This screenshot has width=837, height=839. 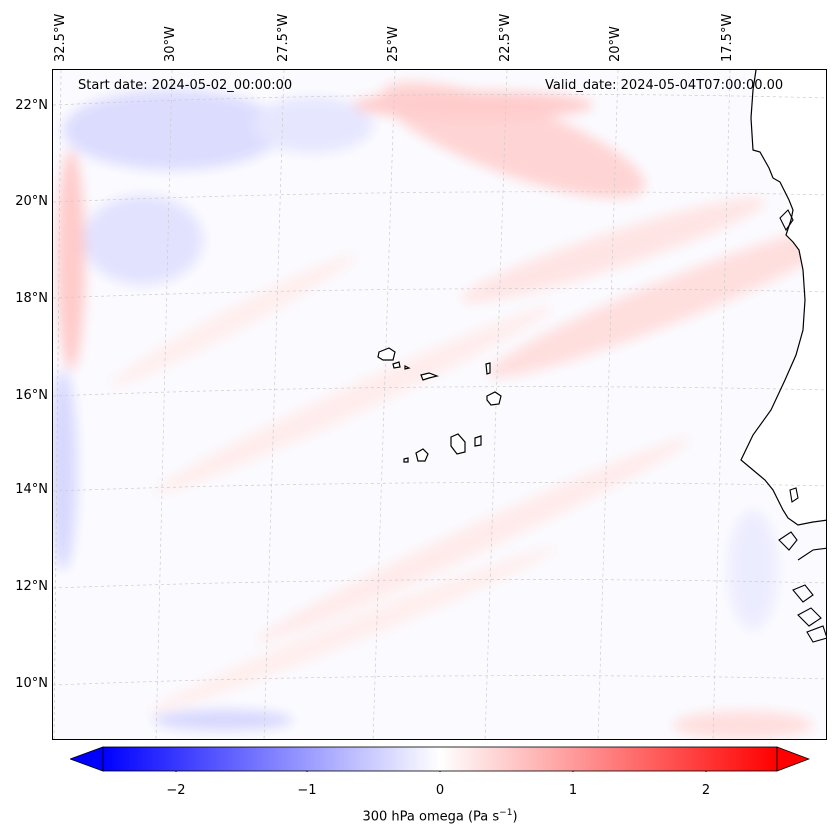 I want to click on lon-label-32-5w: 32.5°W, so click(x=60, y=37).